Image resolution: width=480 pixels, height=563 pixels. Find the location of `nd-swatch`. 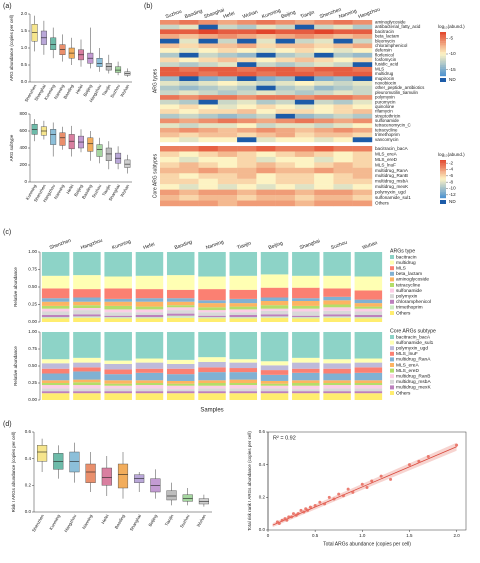

nd-swatch is located at coordinates (443, 80).